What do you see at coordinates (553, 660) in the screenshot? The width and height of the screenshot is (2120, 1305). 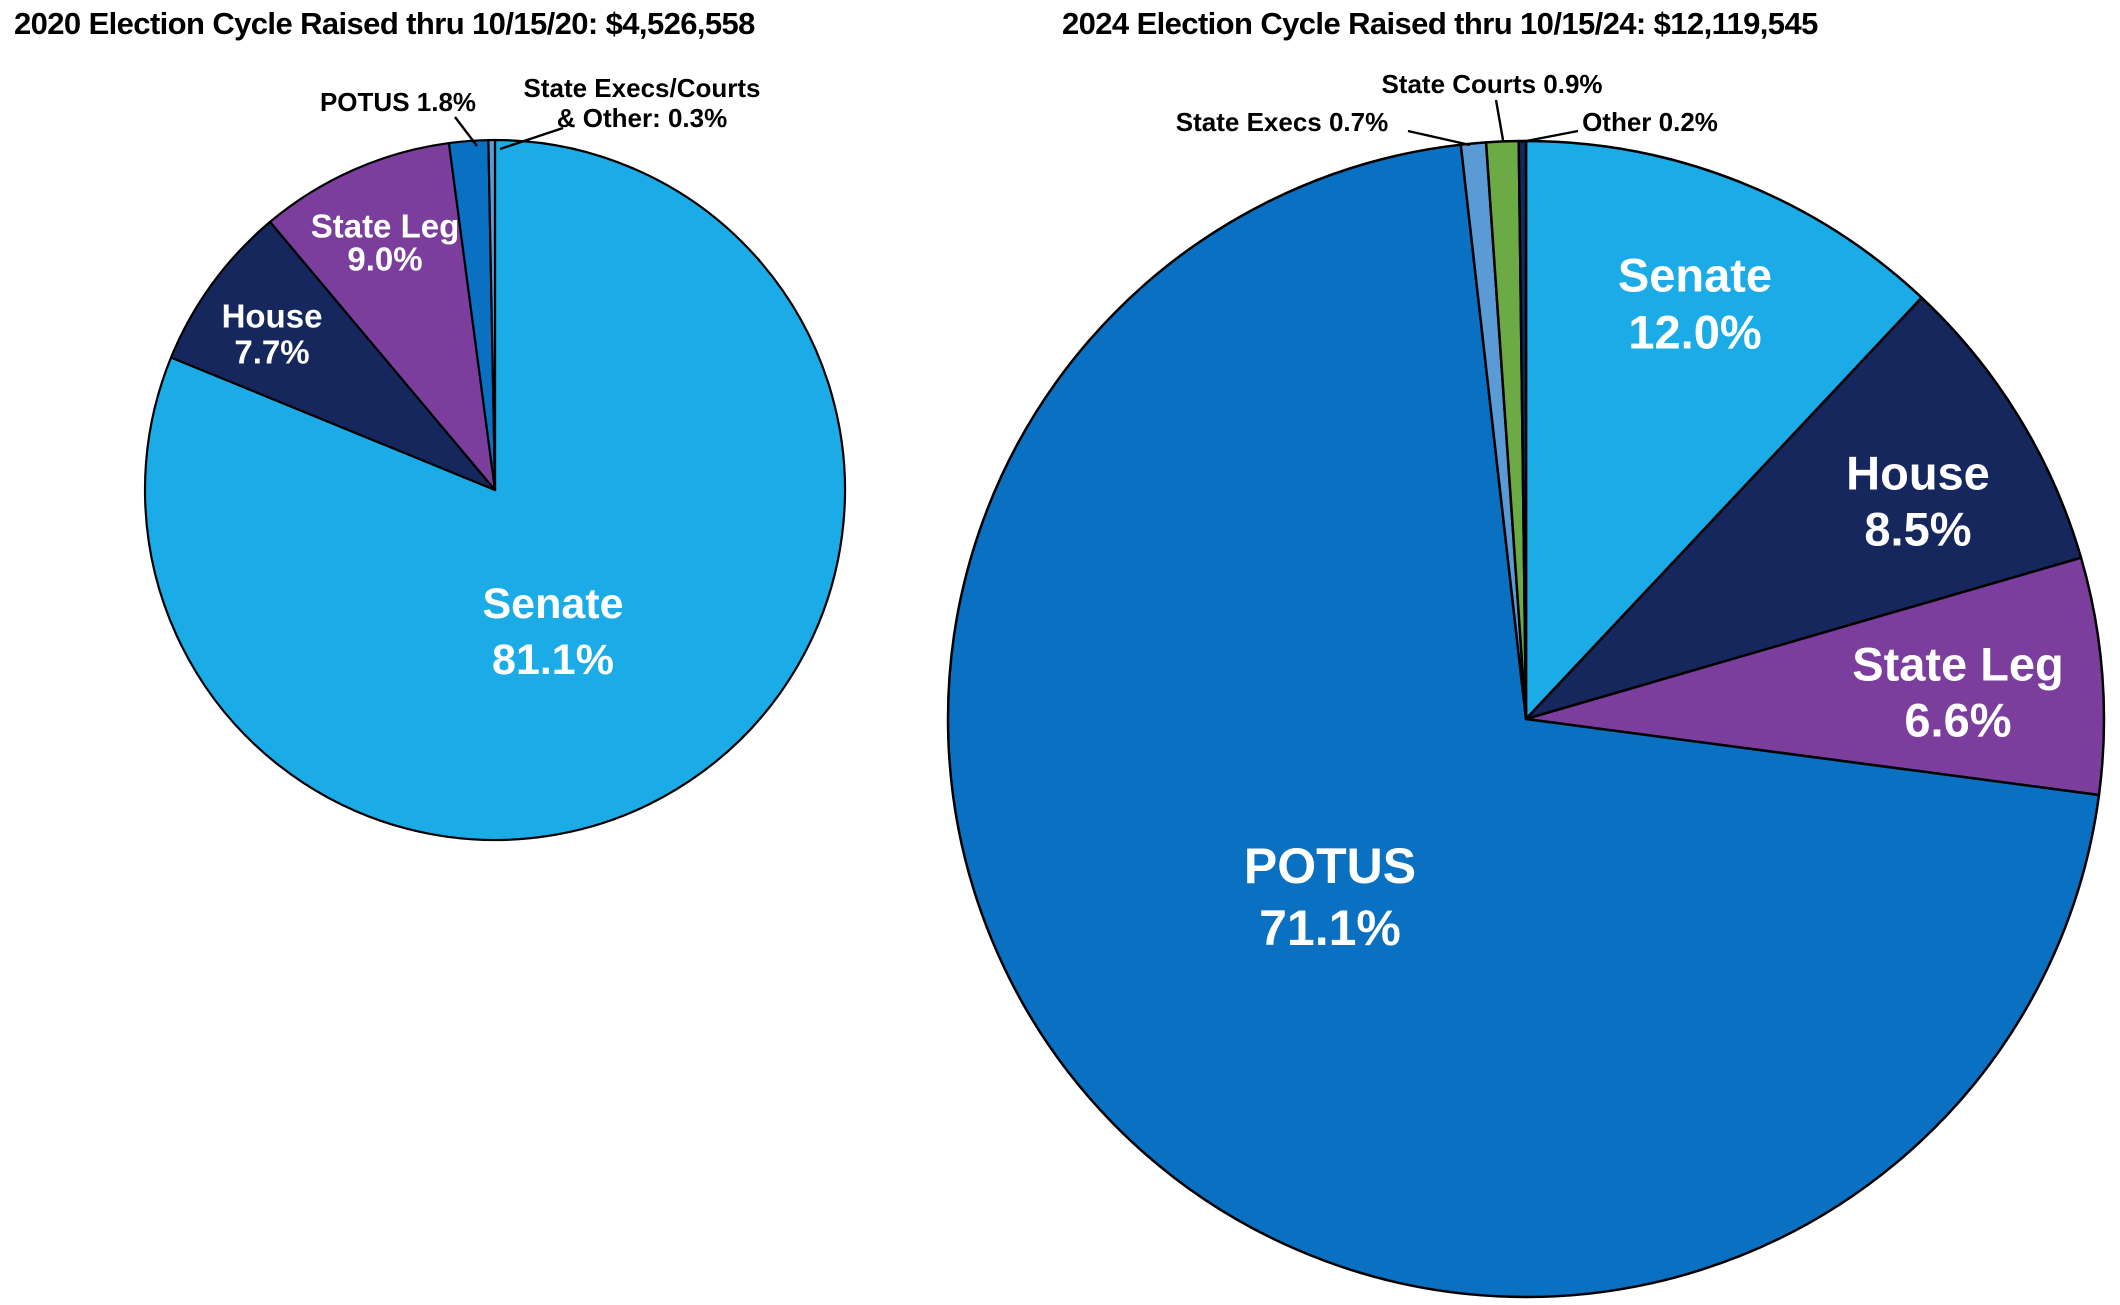 I see `pie-2020-label-senate: 81.1%` at bounding box center [553, 660].